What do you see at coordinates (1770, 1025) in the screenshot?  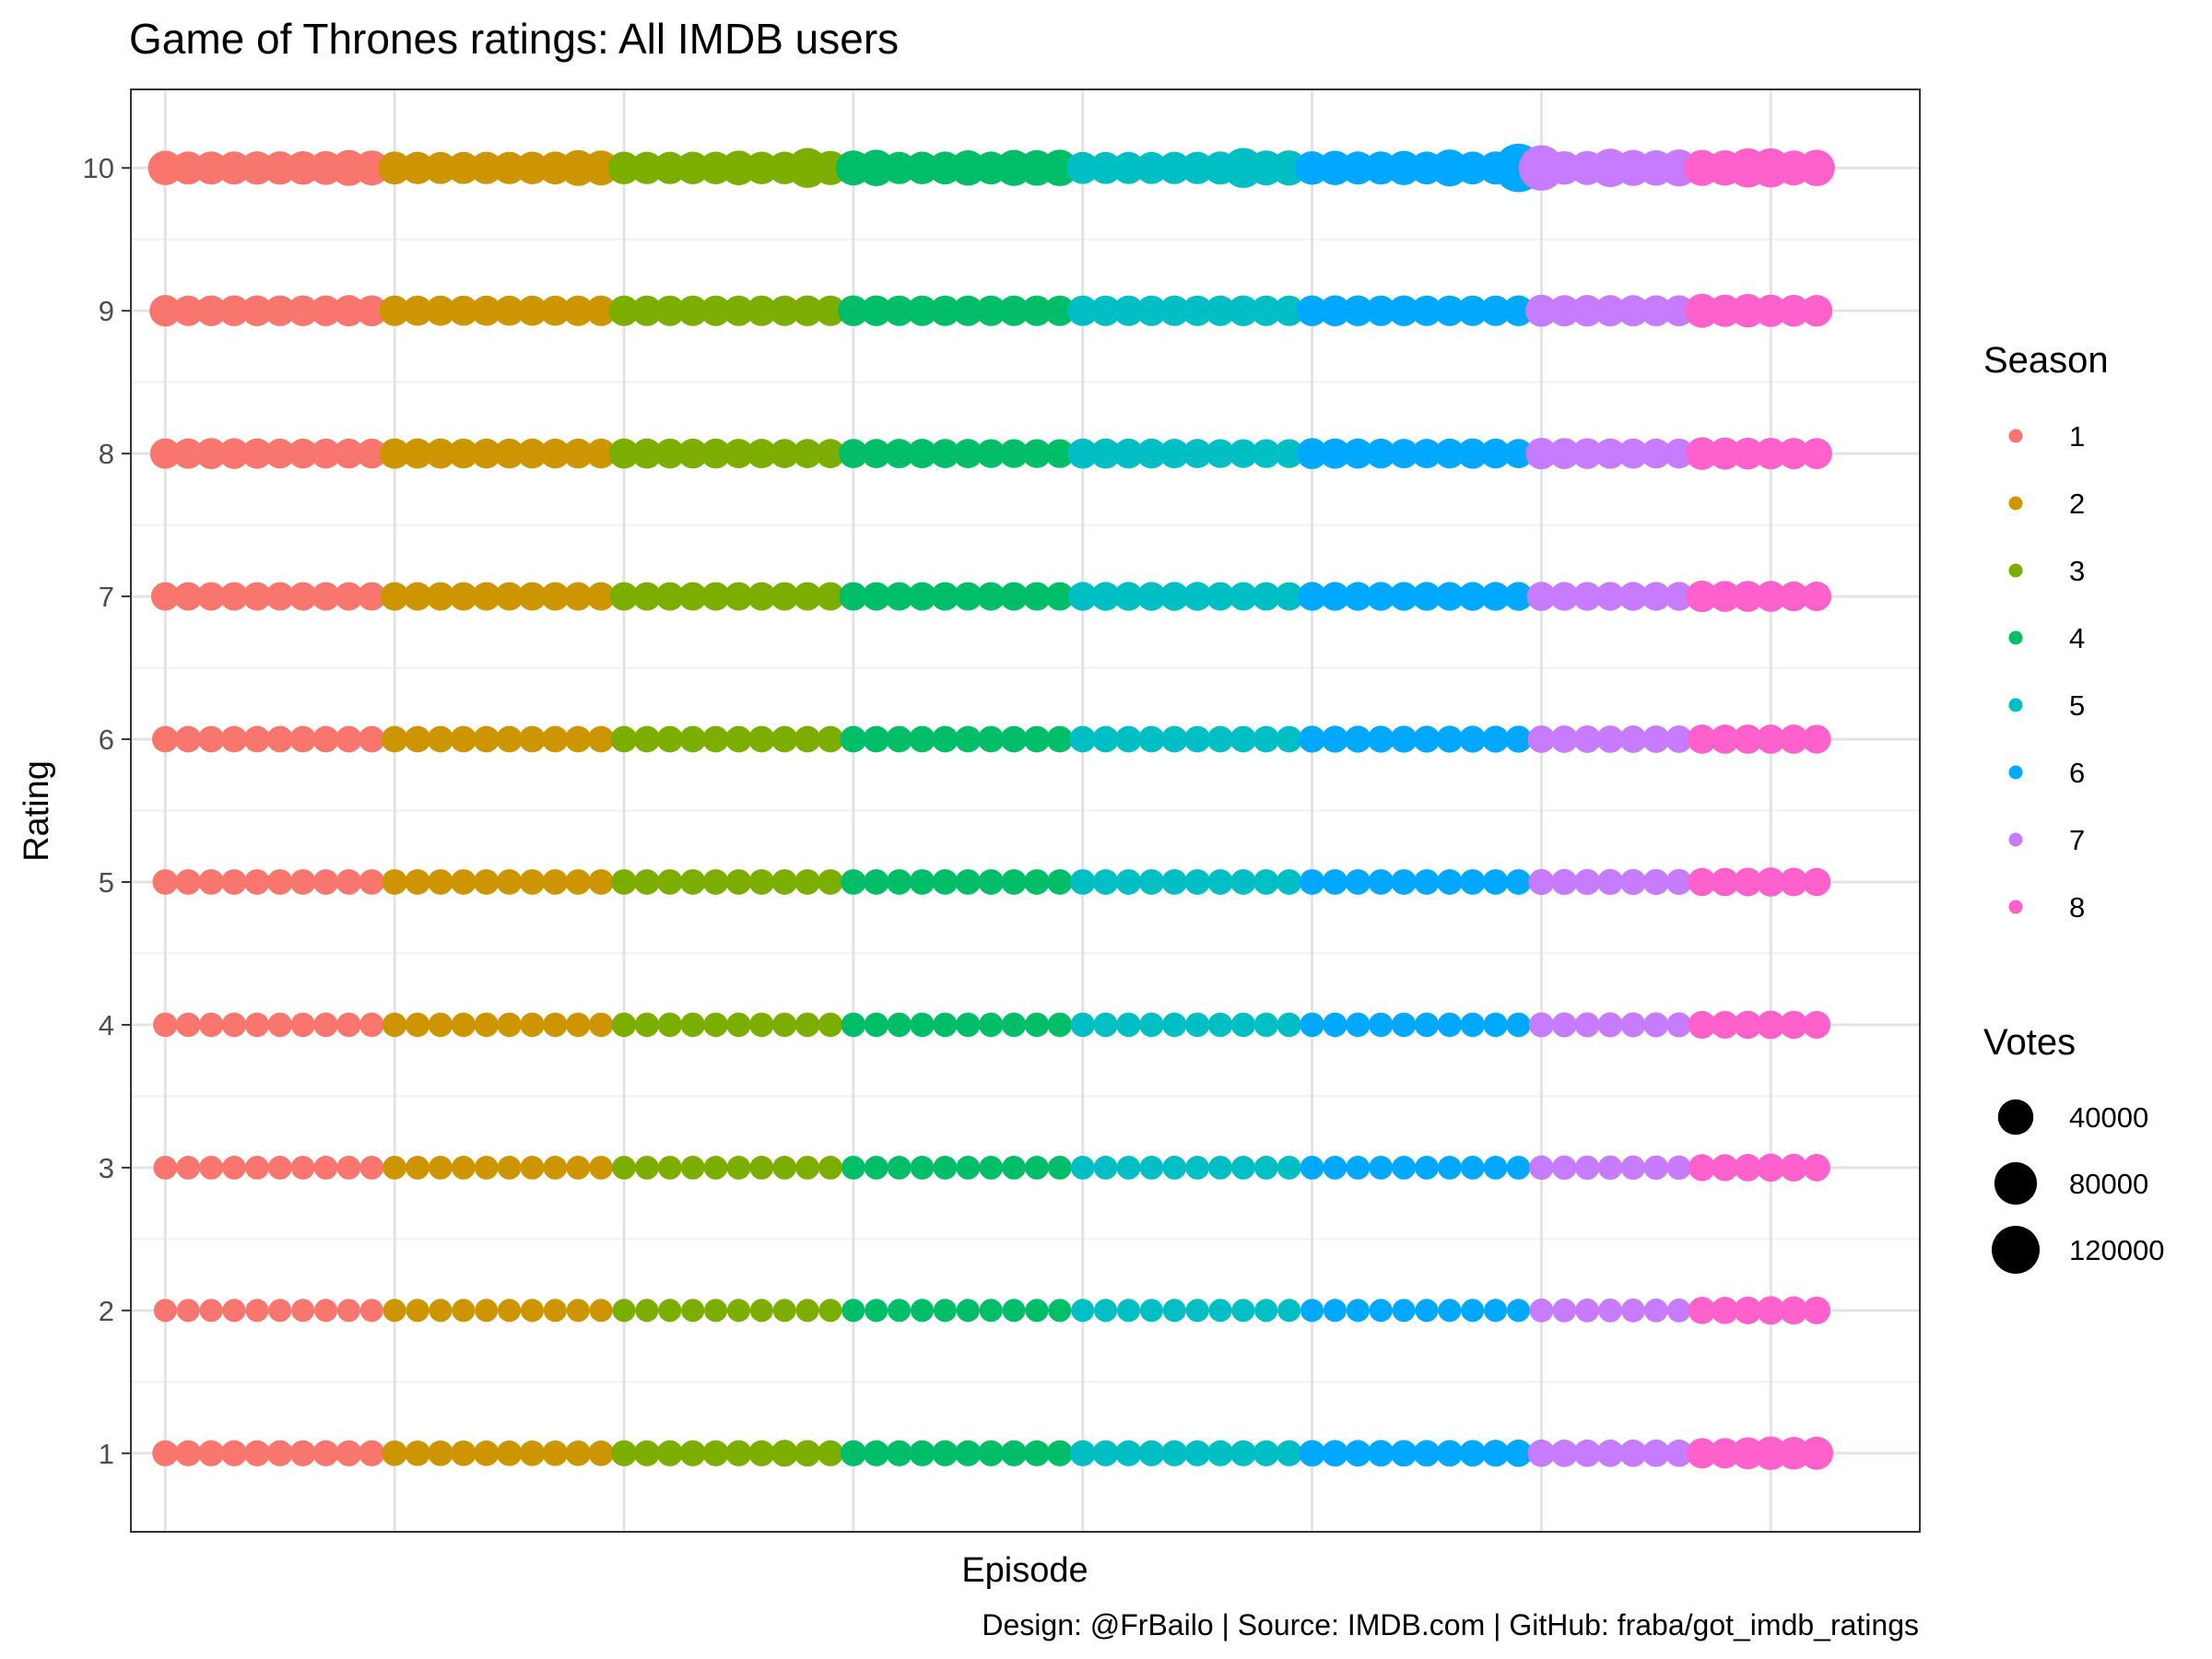 I see `point-s8-e4-r4` at bounding box center [1770, 1025].